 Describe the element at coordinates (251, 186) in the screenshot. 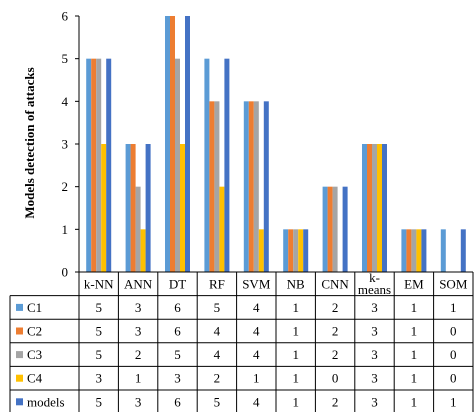

I see `bar-c2-svm` at that location.